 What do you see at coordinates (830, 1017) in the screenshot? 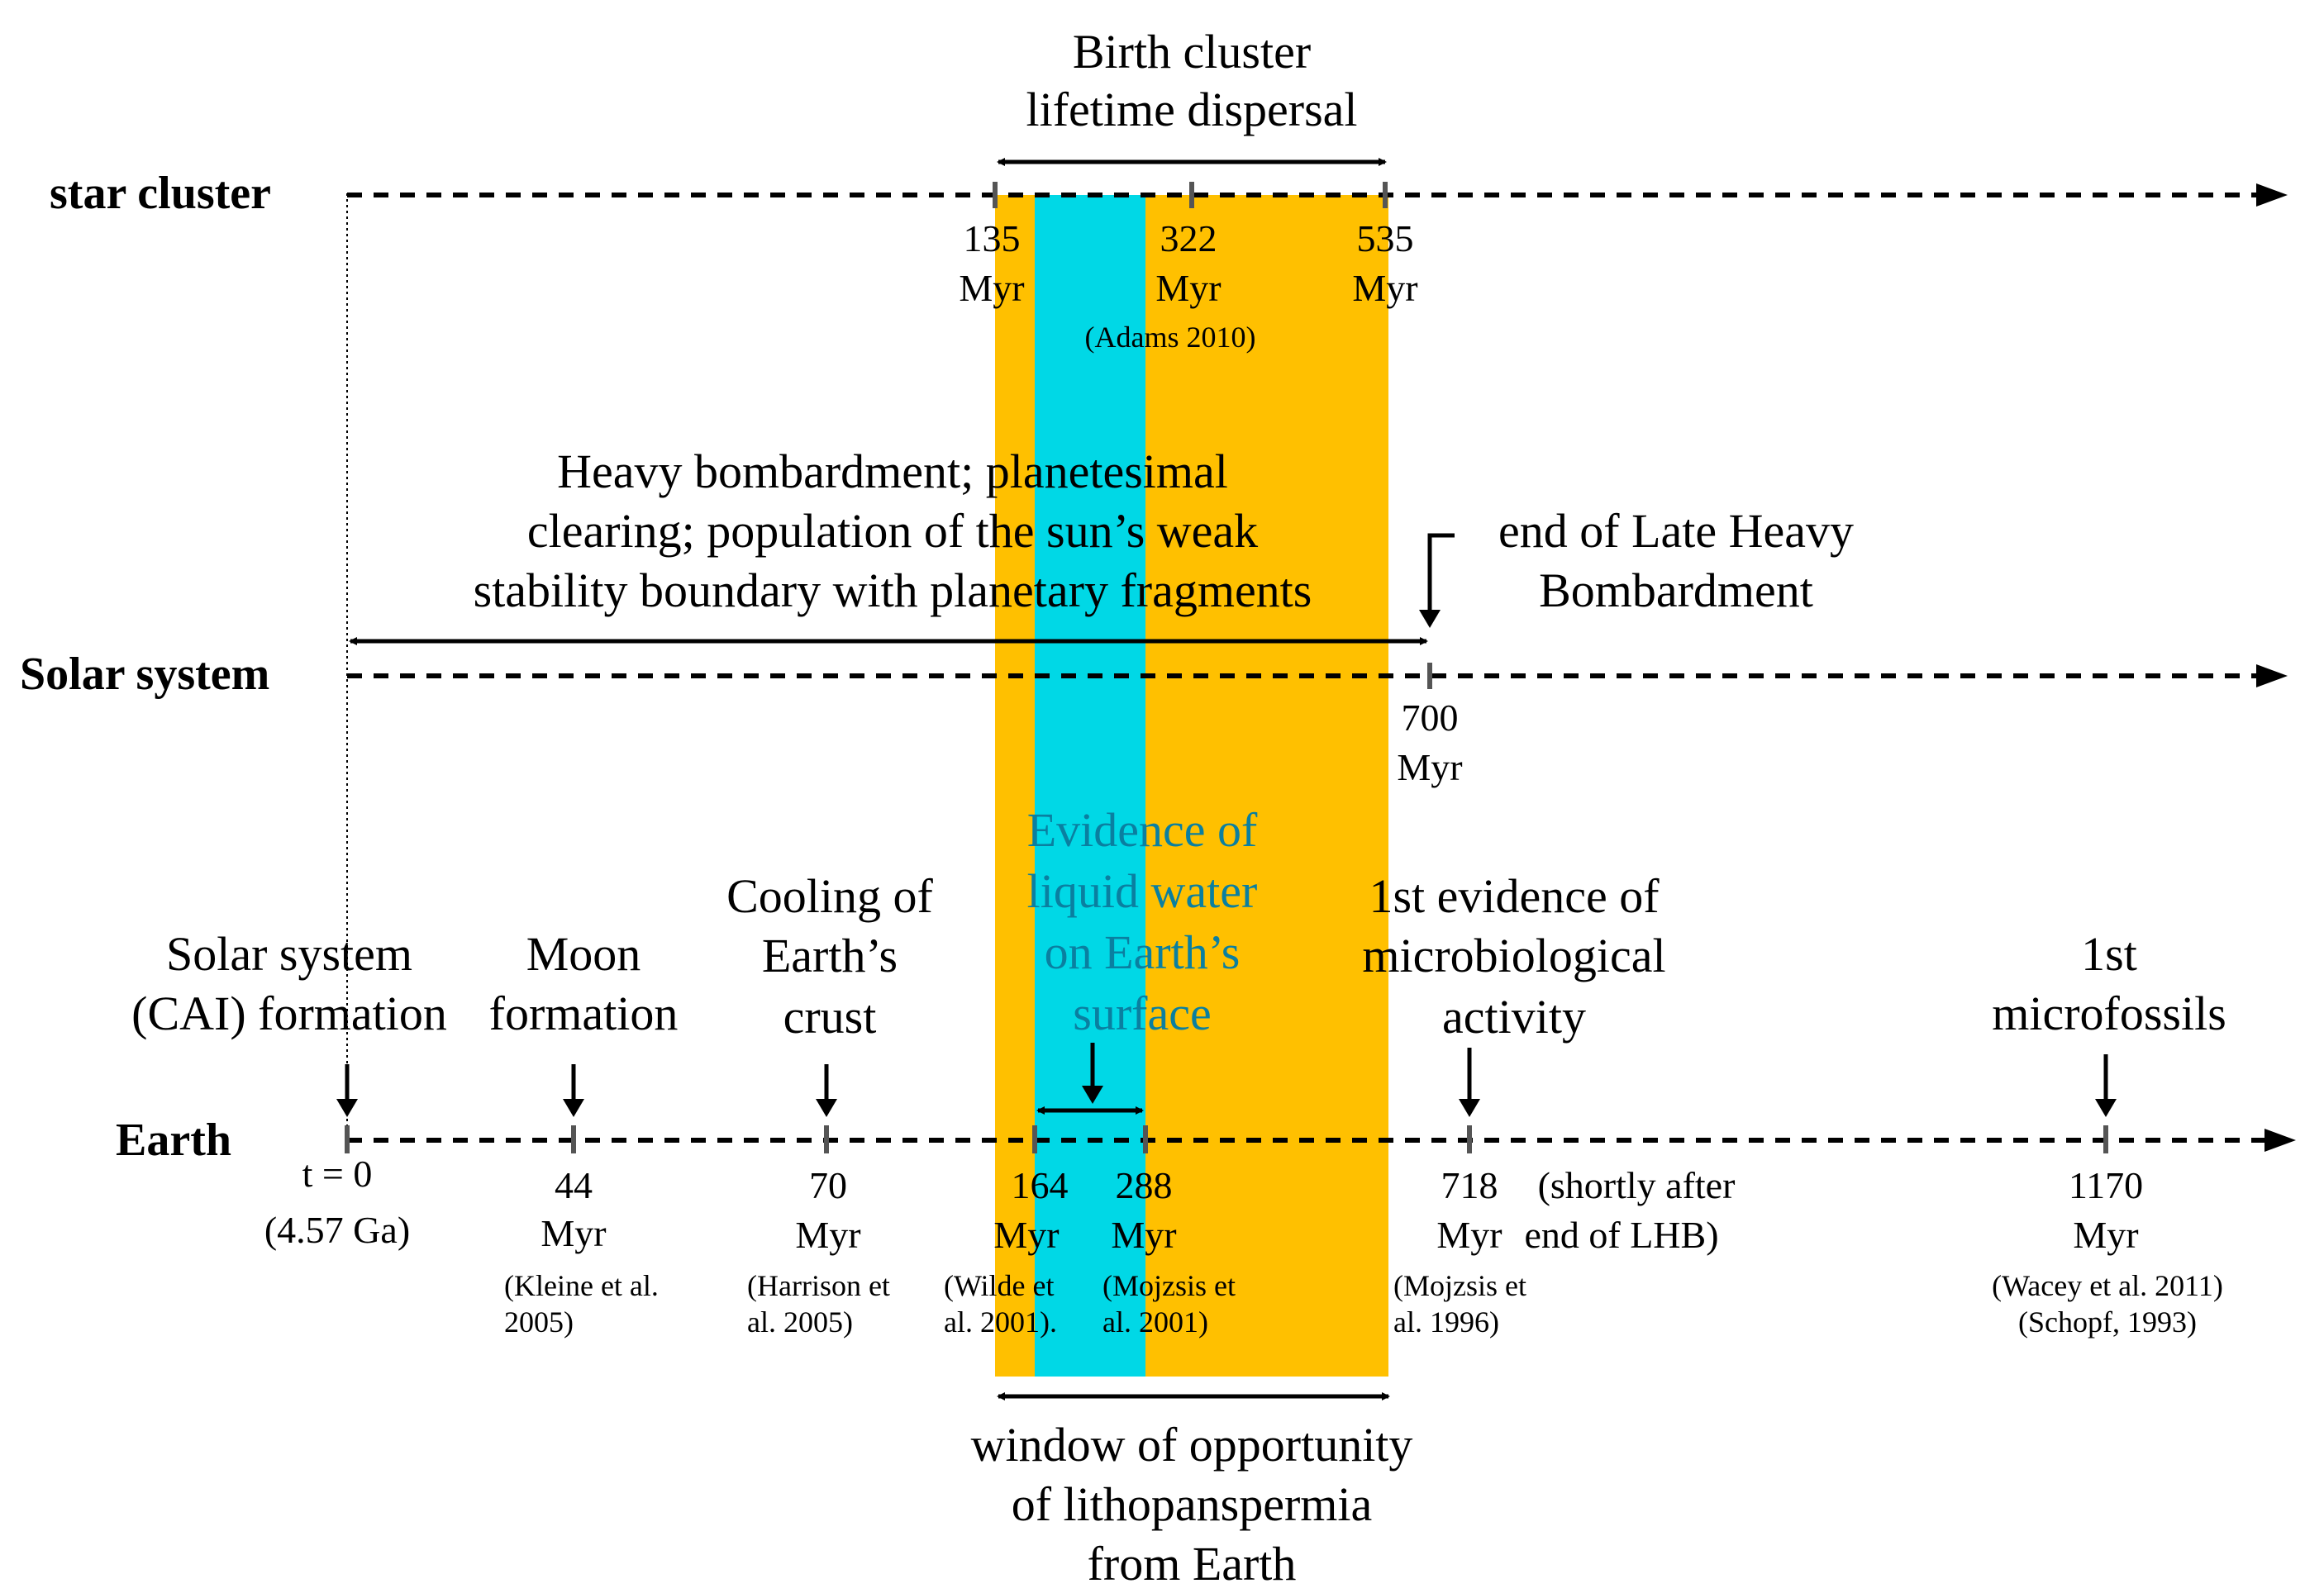
I see `crust-cooling-label-line3: crust` at bounding box center [830, 1017].